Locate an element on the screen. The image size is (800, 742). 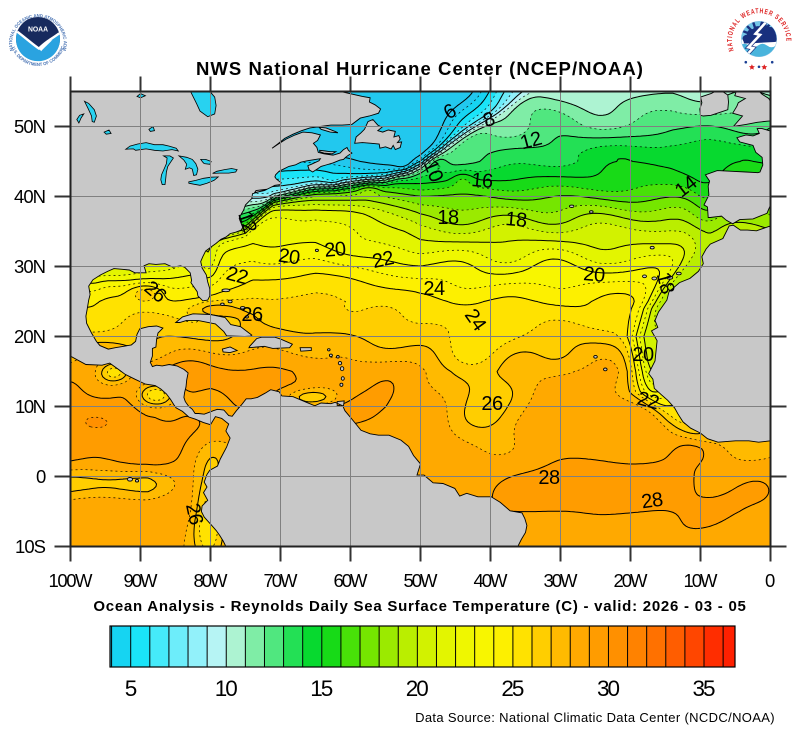
svg-text: 50N is located at coordinates (30, 126).